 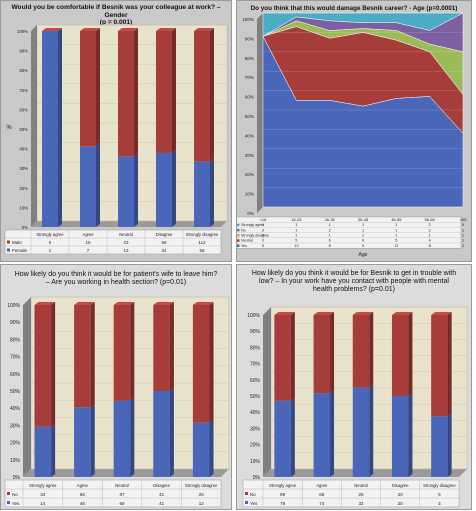 What do you see at coordinates (430, 219) in the screenshot?
I see `x-tick-label: 56-65` at bounding box center [430, 219].